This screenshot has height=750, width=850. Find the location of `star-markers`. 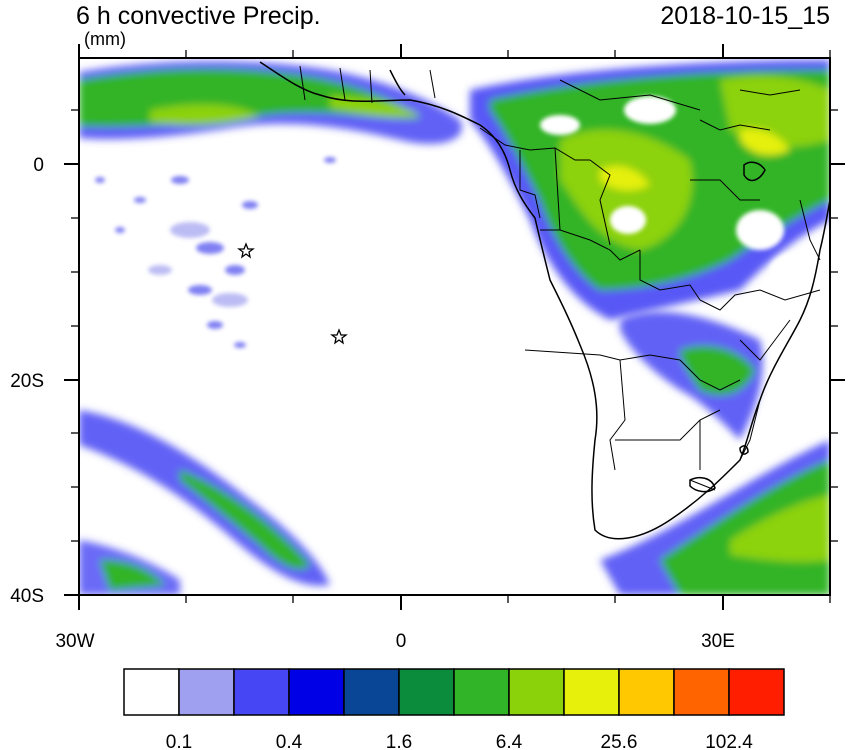

star-markers is located at coordinates (292, 293).